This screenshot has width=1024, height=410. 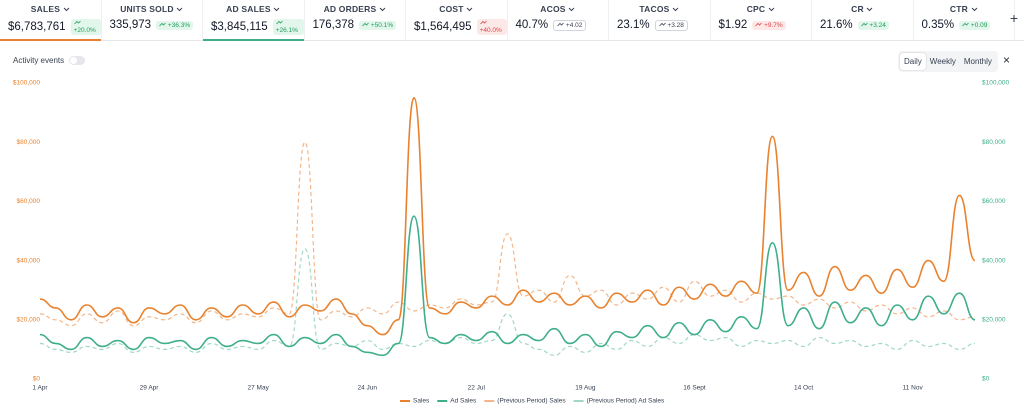 I want to click on x-tick-label: 22 Jul, so click(x=477, y=388).